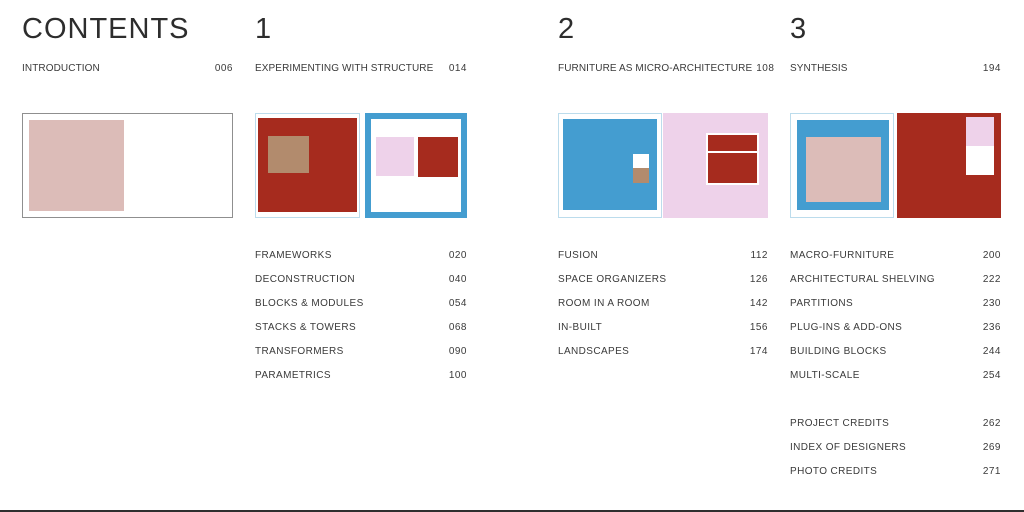 This screenshot has width=1024, height=512. Describe the element at coordinates (895, 375) in the screenshot. I see `toc-entry: MULTI-SCALE 254` at that location.